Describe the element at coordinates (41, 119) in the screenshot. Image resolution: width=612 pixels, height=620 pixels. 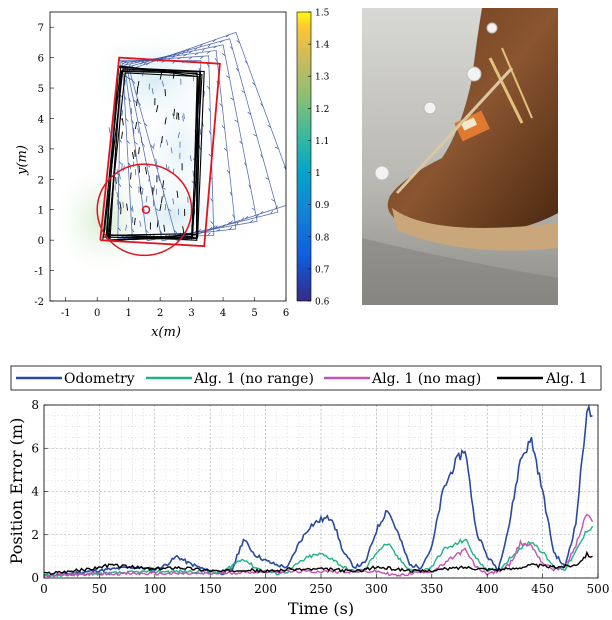
I see `y-tick-label: 4` at that location.